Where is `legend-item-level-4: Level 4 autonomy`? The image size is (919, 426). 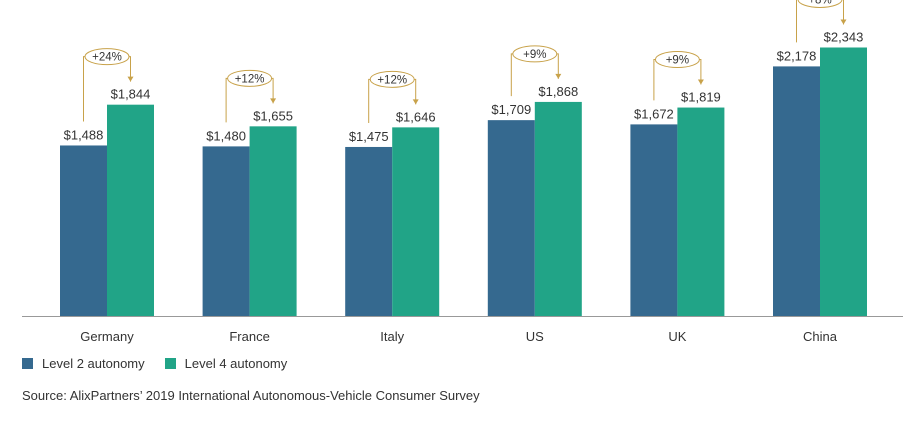 legend-item-level-4: Level 4 autonomy is located at coordinates (226, 363).